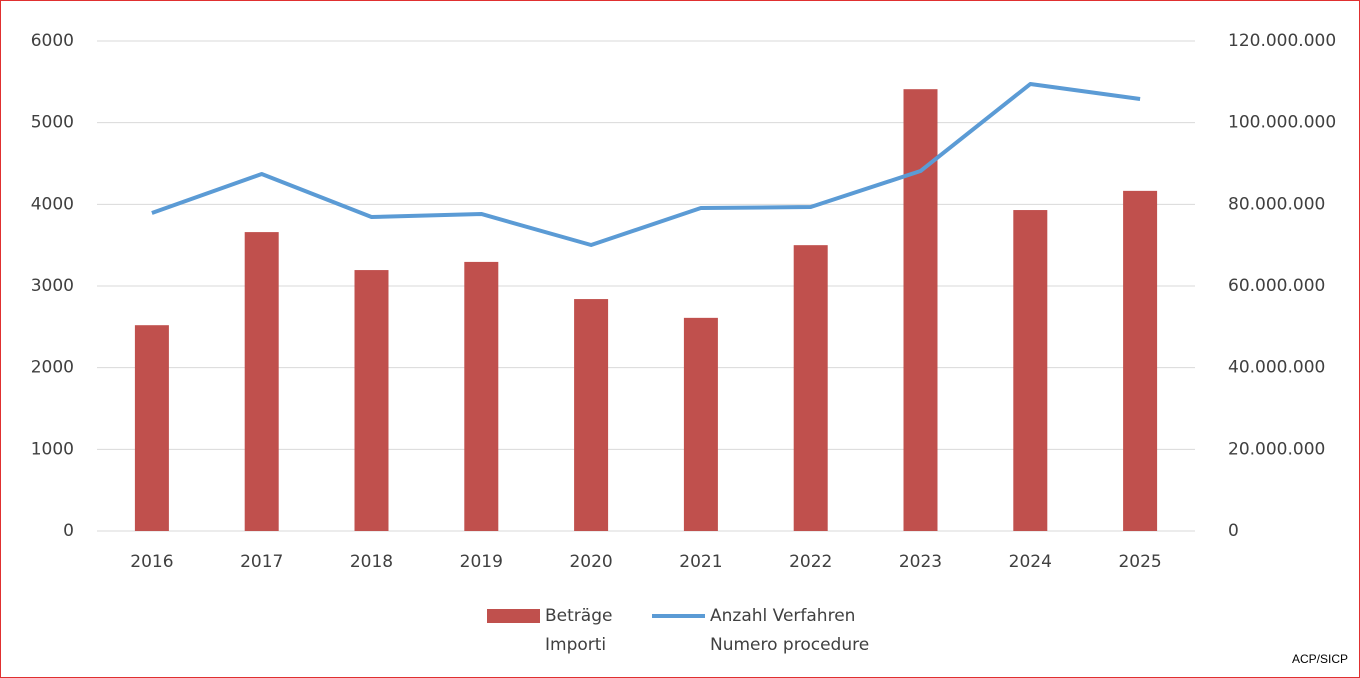 This screenshot has height=678, width=1360. I want to click on y2-tick-label: 0, so click(1233, 531).